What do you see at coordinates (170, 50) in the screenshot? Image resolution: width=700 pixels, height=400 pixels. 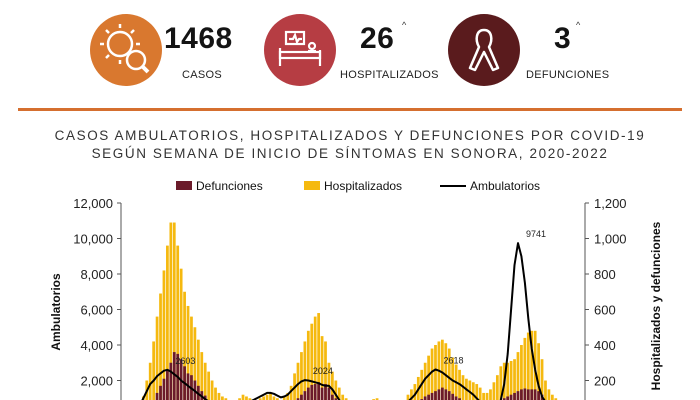 I see `stat-casos: 1468 CASOS` at bounding box center [170, 50].